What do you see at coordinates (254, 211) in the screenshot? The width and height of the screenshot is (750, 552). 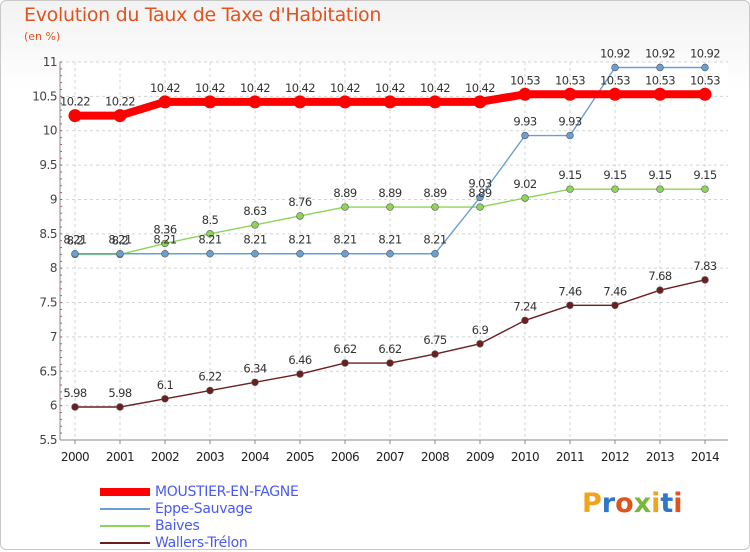 I see `data-label: 8.63` at bounding box center [254, 211].